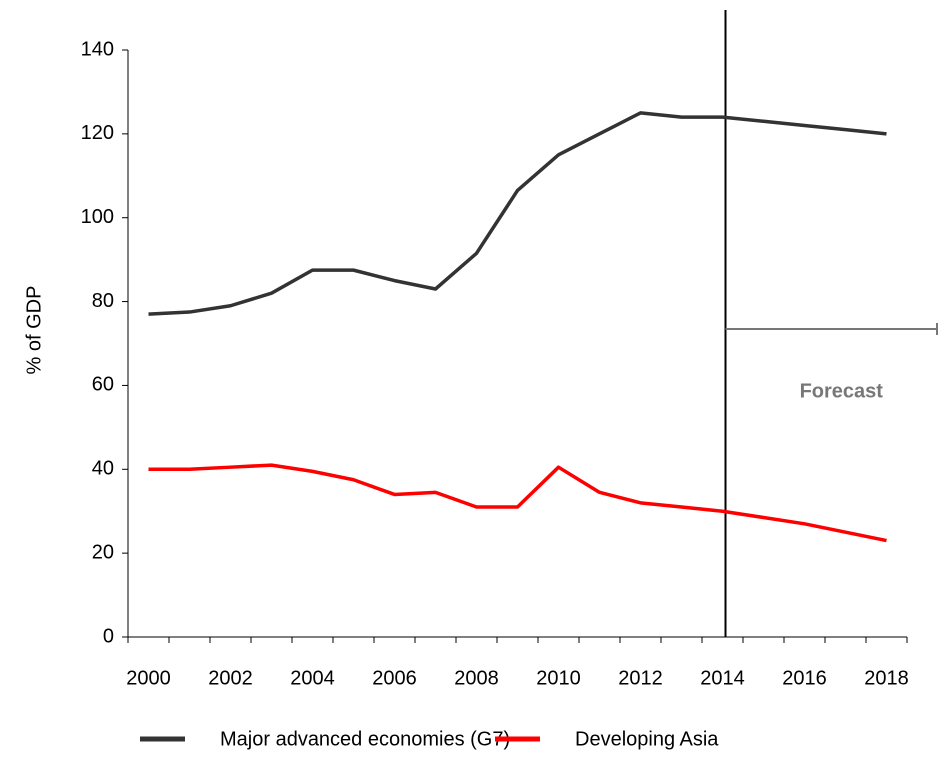 This screenshot has height=779, width=940. What do you see at coordinates (558, 678) in the screenshot?
I see `x-tick-label: 2010` at bounding box center [558, 678].